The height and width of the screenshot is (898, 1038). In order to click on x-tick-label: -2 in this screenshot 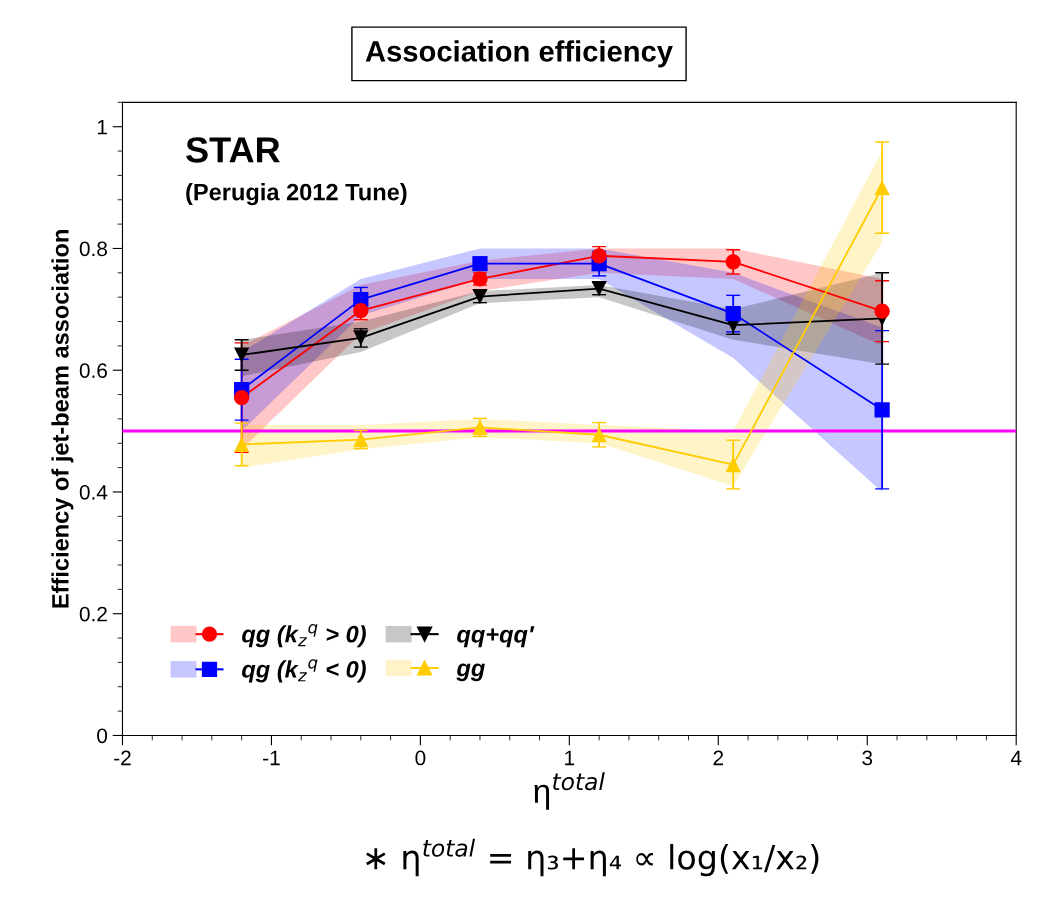, I will do `click(122, 758)`.